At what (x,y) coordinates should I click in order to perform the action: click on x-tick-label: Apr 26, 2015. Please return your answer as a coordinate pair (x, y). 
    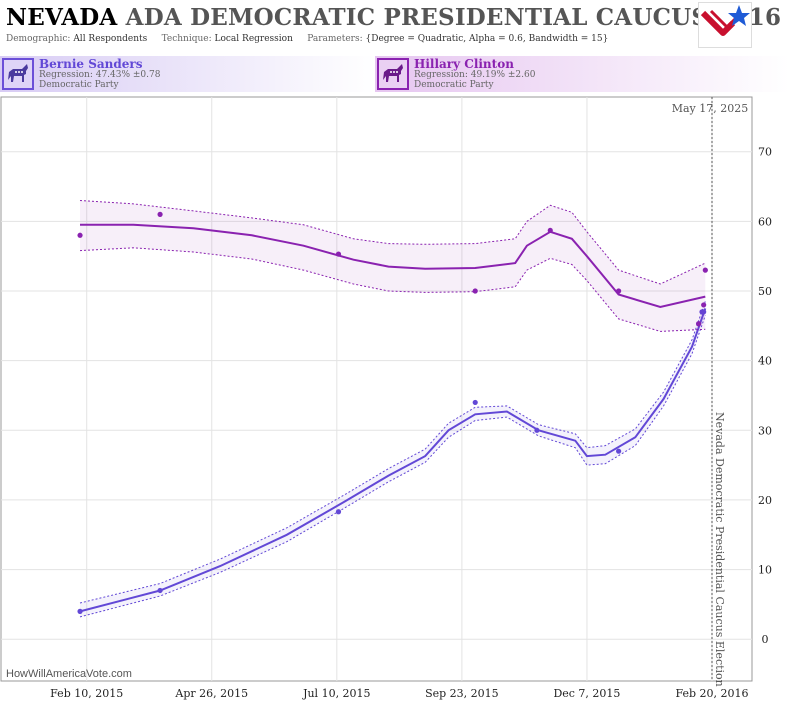
    Looking at the image, I should click on (211, 693).